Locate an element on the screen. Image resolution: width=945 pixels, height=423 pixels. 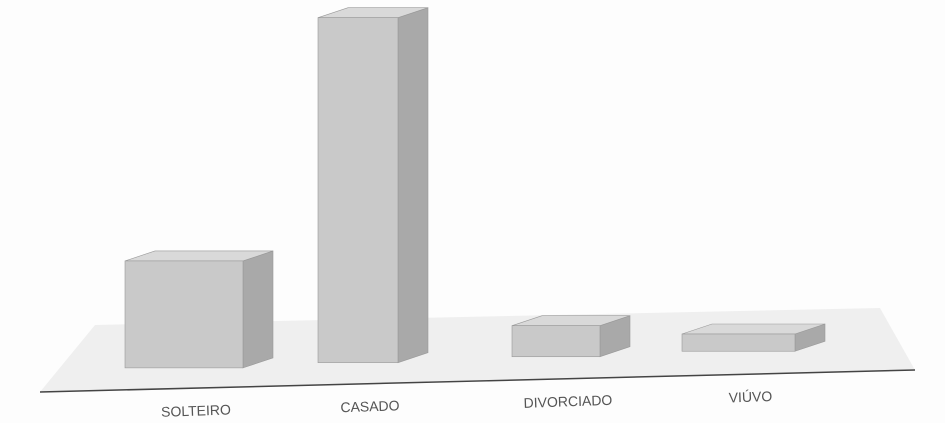
x-tick-label: CASADO is located at coordinates (370, 406).